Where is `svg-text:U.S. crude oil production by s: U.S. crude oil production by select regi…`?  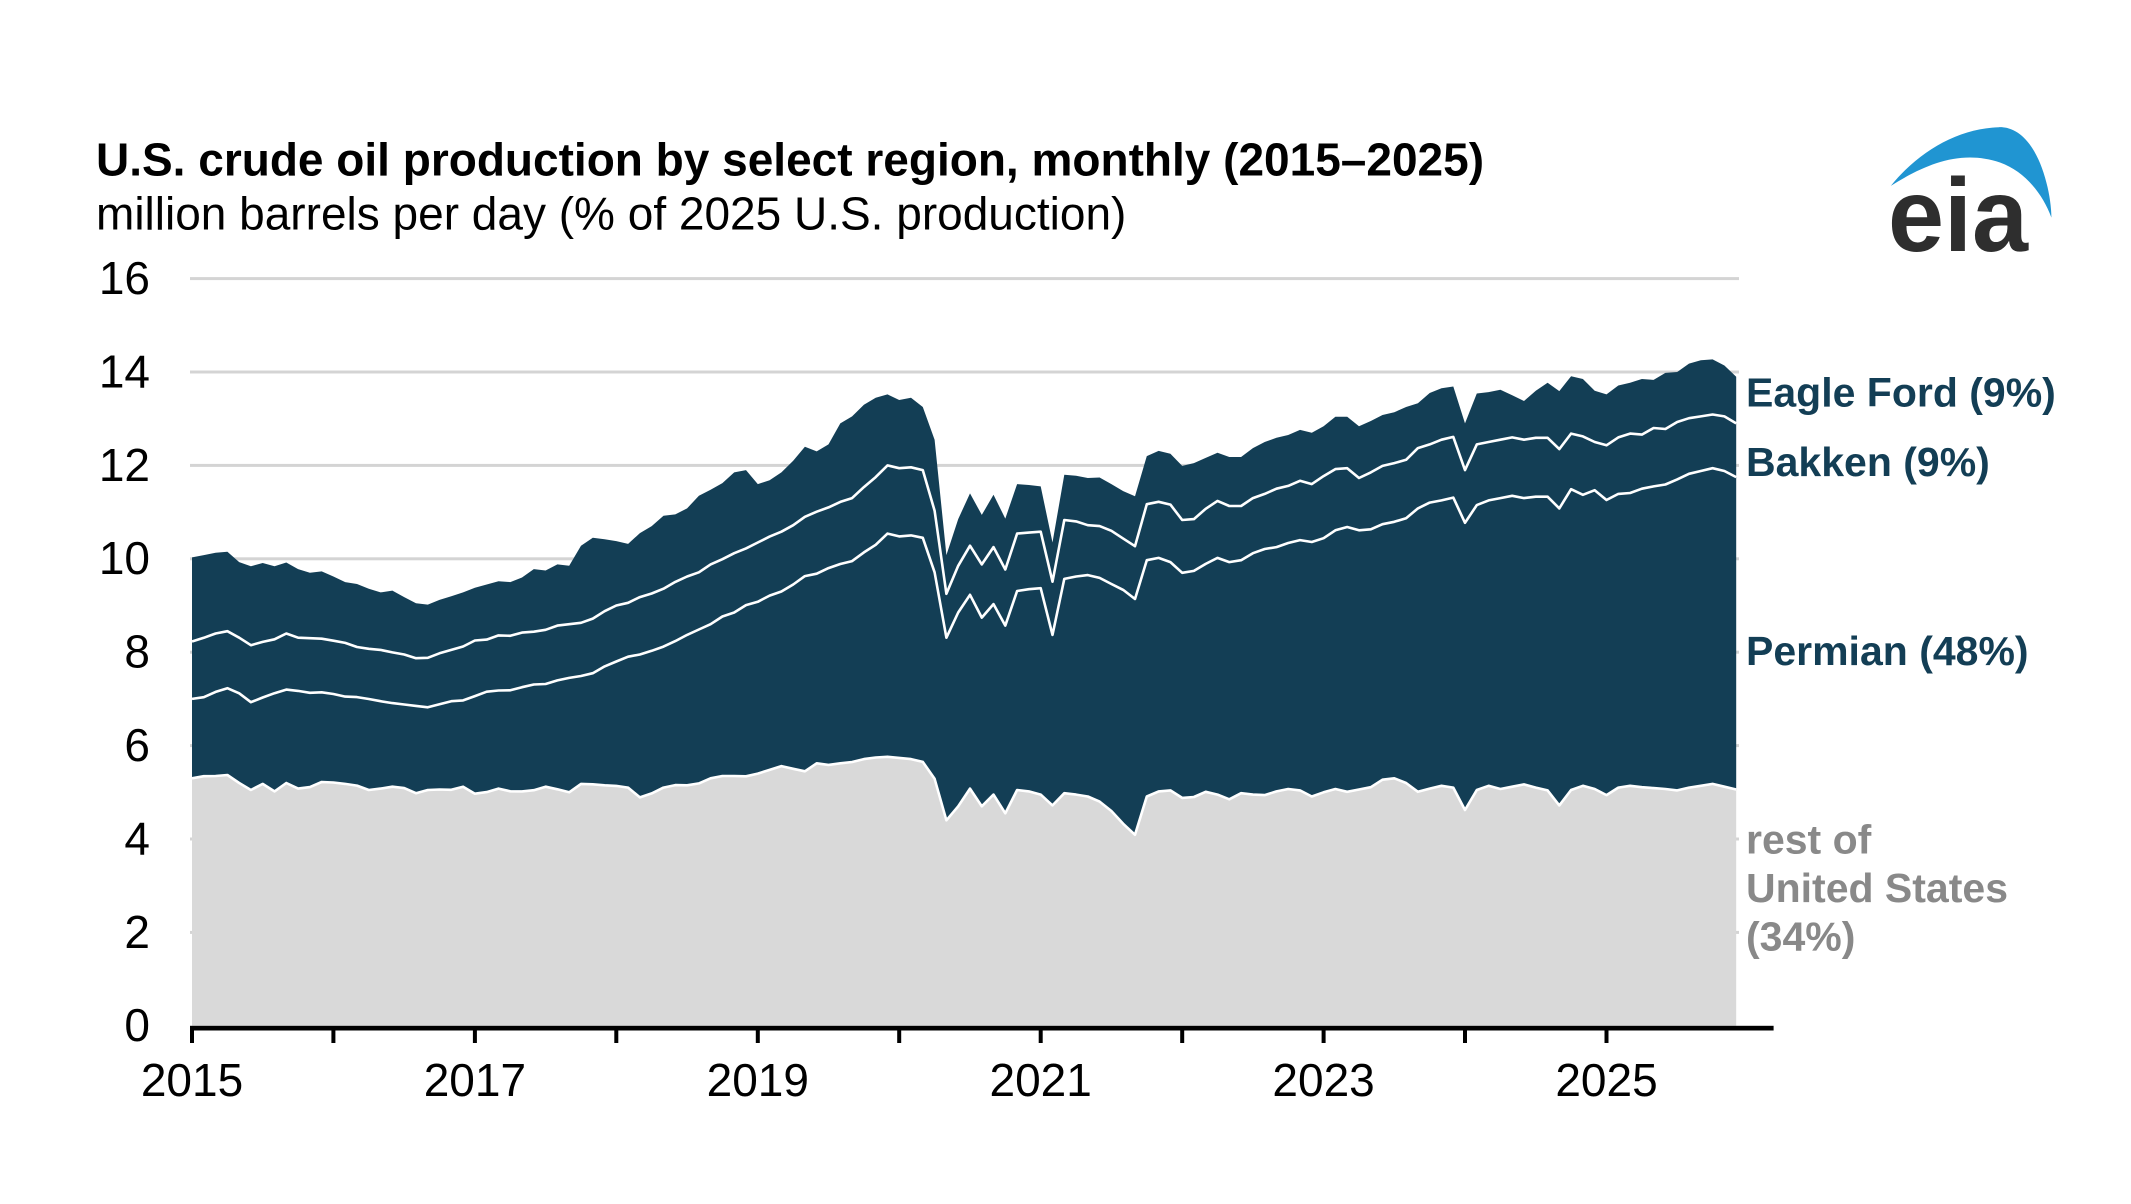
svg-text:U.S. crude oil production by s: U.S. crude oil production by select regi… is located at coordinates (790, 160).